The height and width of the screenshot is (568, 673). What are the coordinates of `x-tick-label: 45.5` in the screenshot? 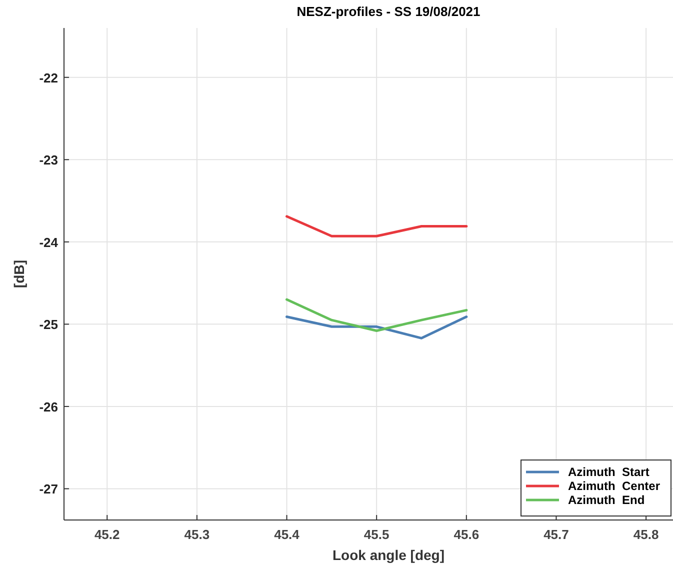 It's located at (377, 534).